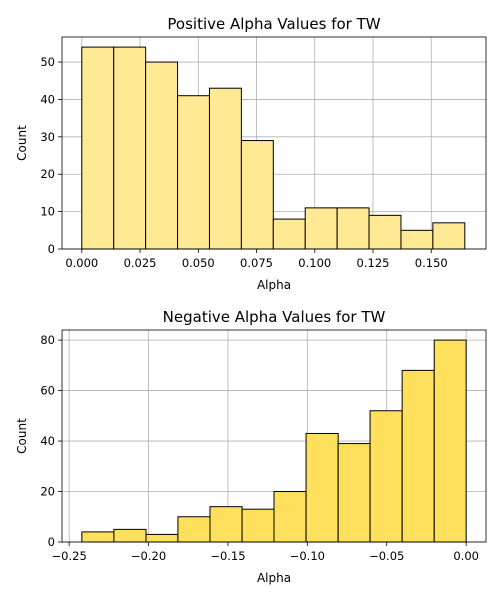 The width and height of the screenshot is (500, 600). Describe the element at coordinates (198, 263) in the screenshot. I see `x-tick-label: 0.050` at that location.